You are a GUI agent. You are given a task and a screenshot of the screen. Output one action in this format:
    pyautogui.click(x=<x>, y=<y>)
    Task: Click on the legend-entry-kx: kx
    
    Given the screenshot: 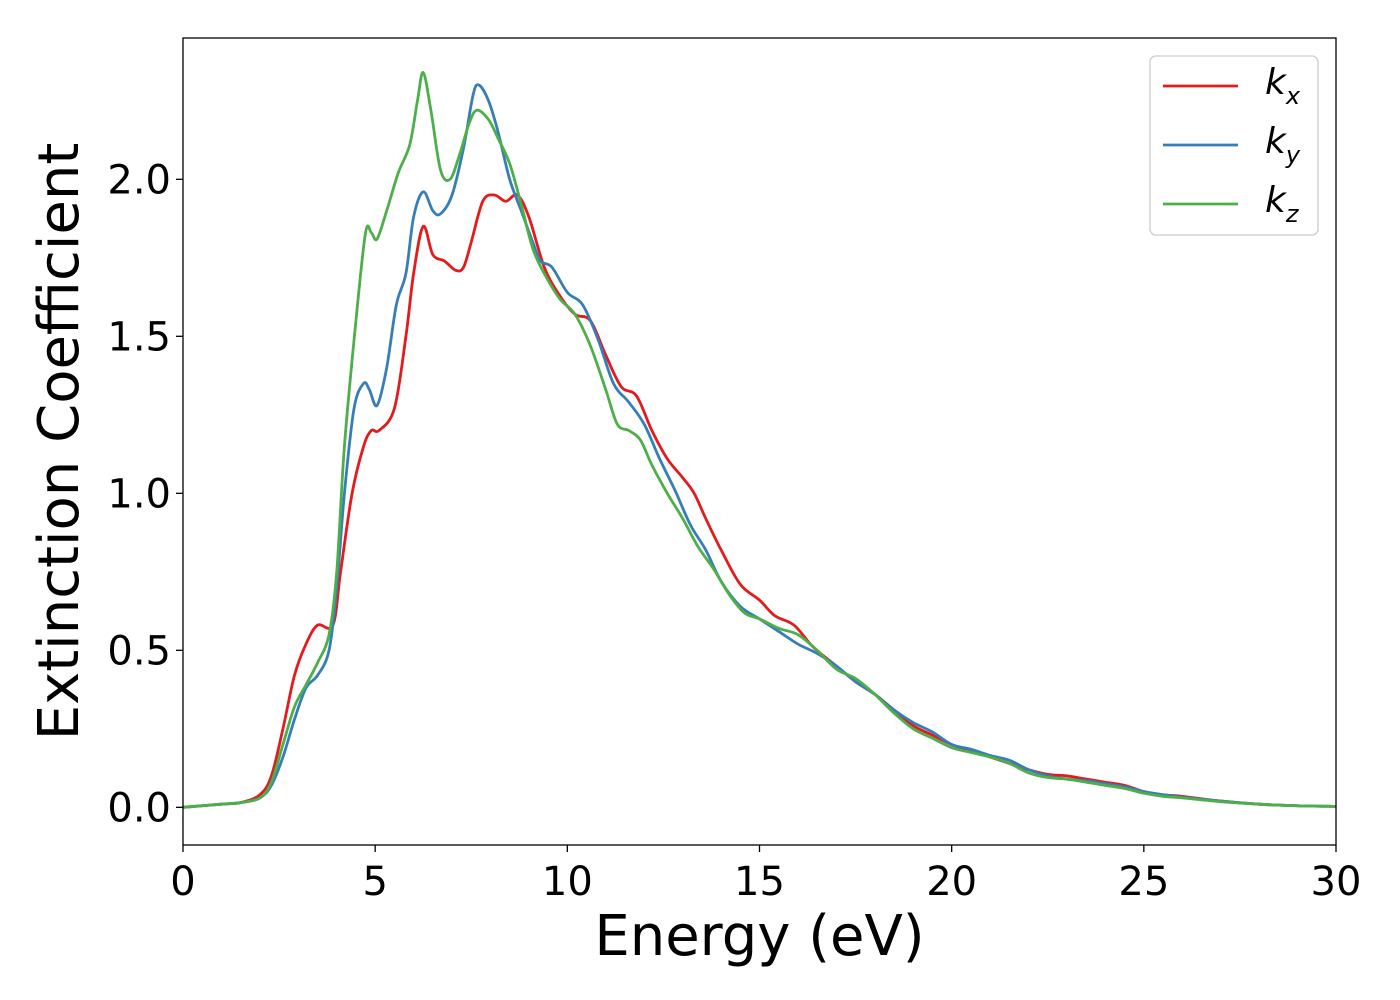 What is the action you would take?
    pyautogui.click(x=1283, y=86)
    